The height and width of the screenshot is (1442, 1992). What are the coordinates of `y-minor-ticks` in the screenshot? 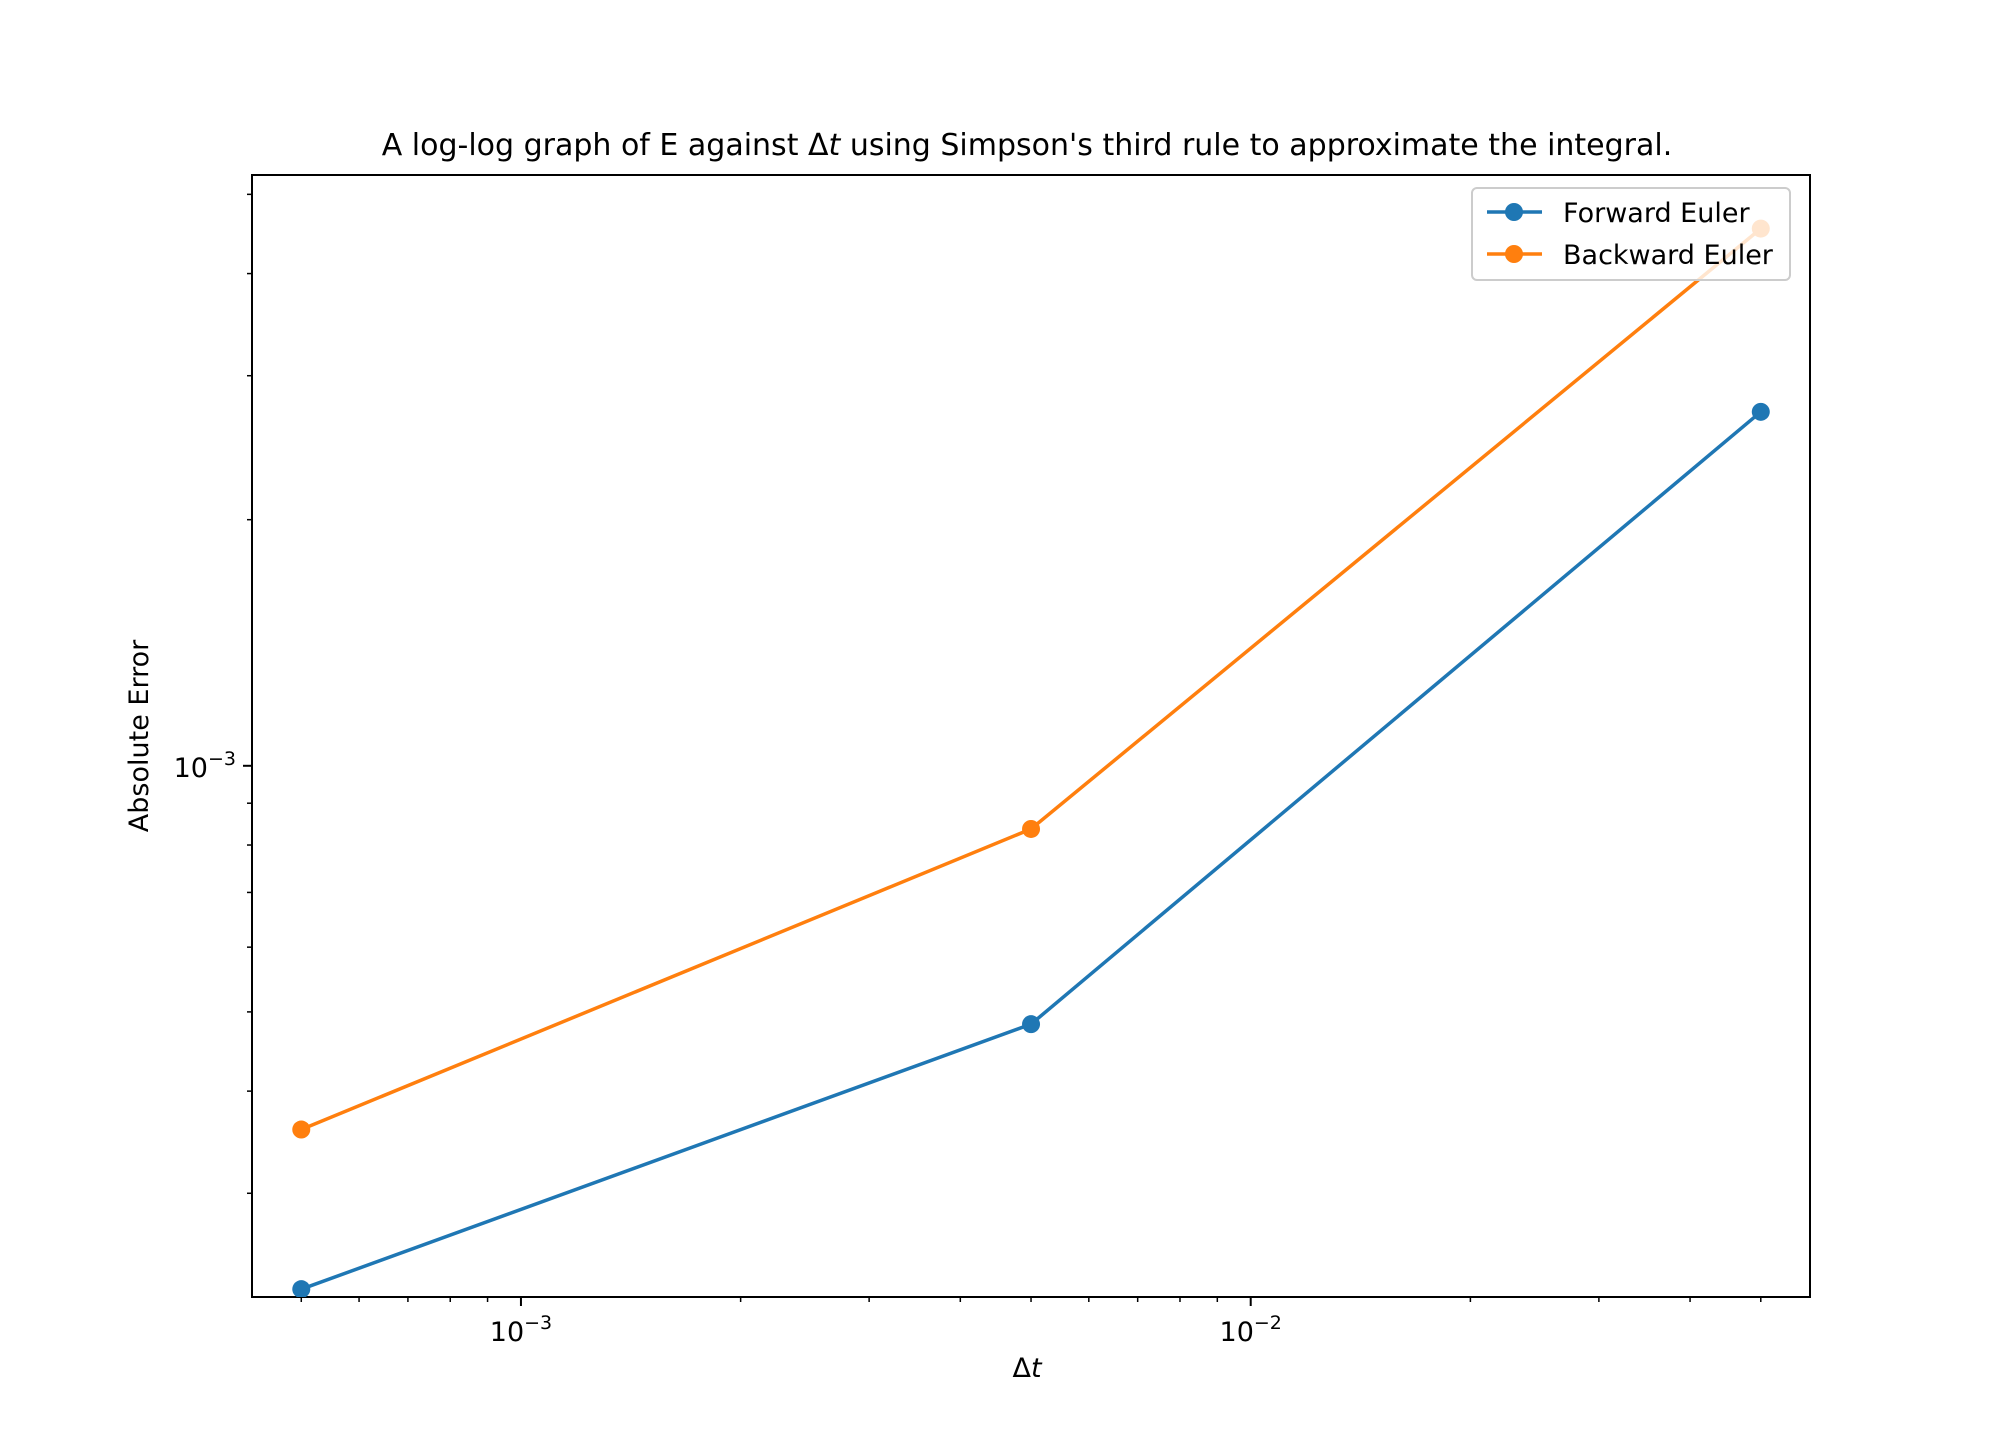 It's located at (249, 694).